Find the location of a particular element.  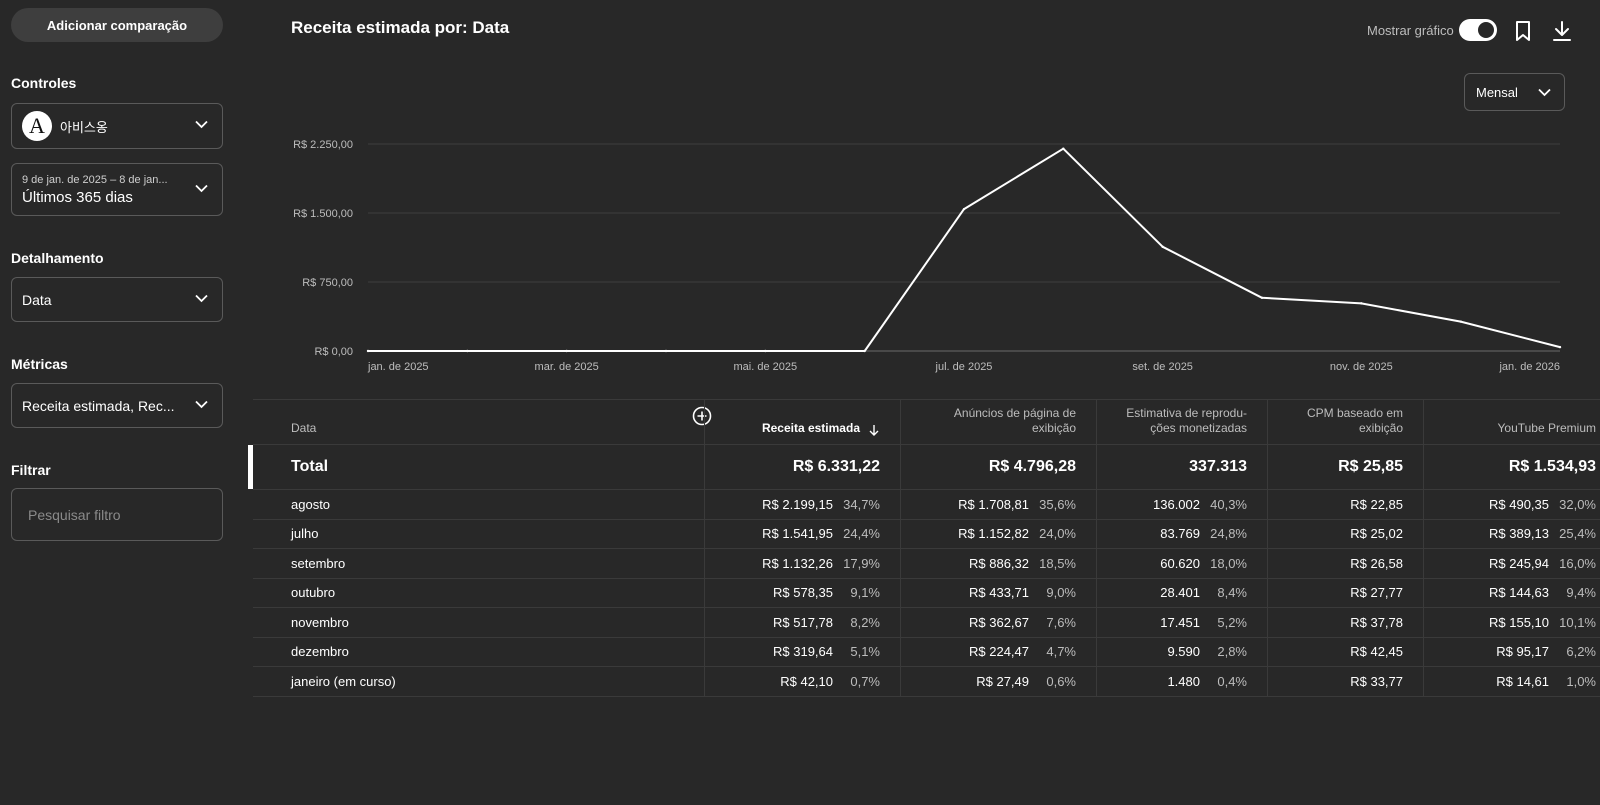

row-date: novembro is located at coordinates (320, 622).